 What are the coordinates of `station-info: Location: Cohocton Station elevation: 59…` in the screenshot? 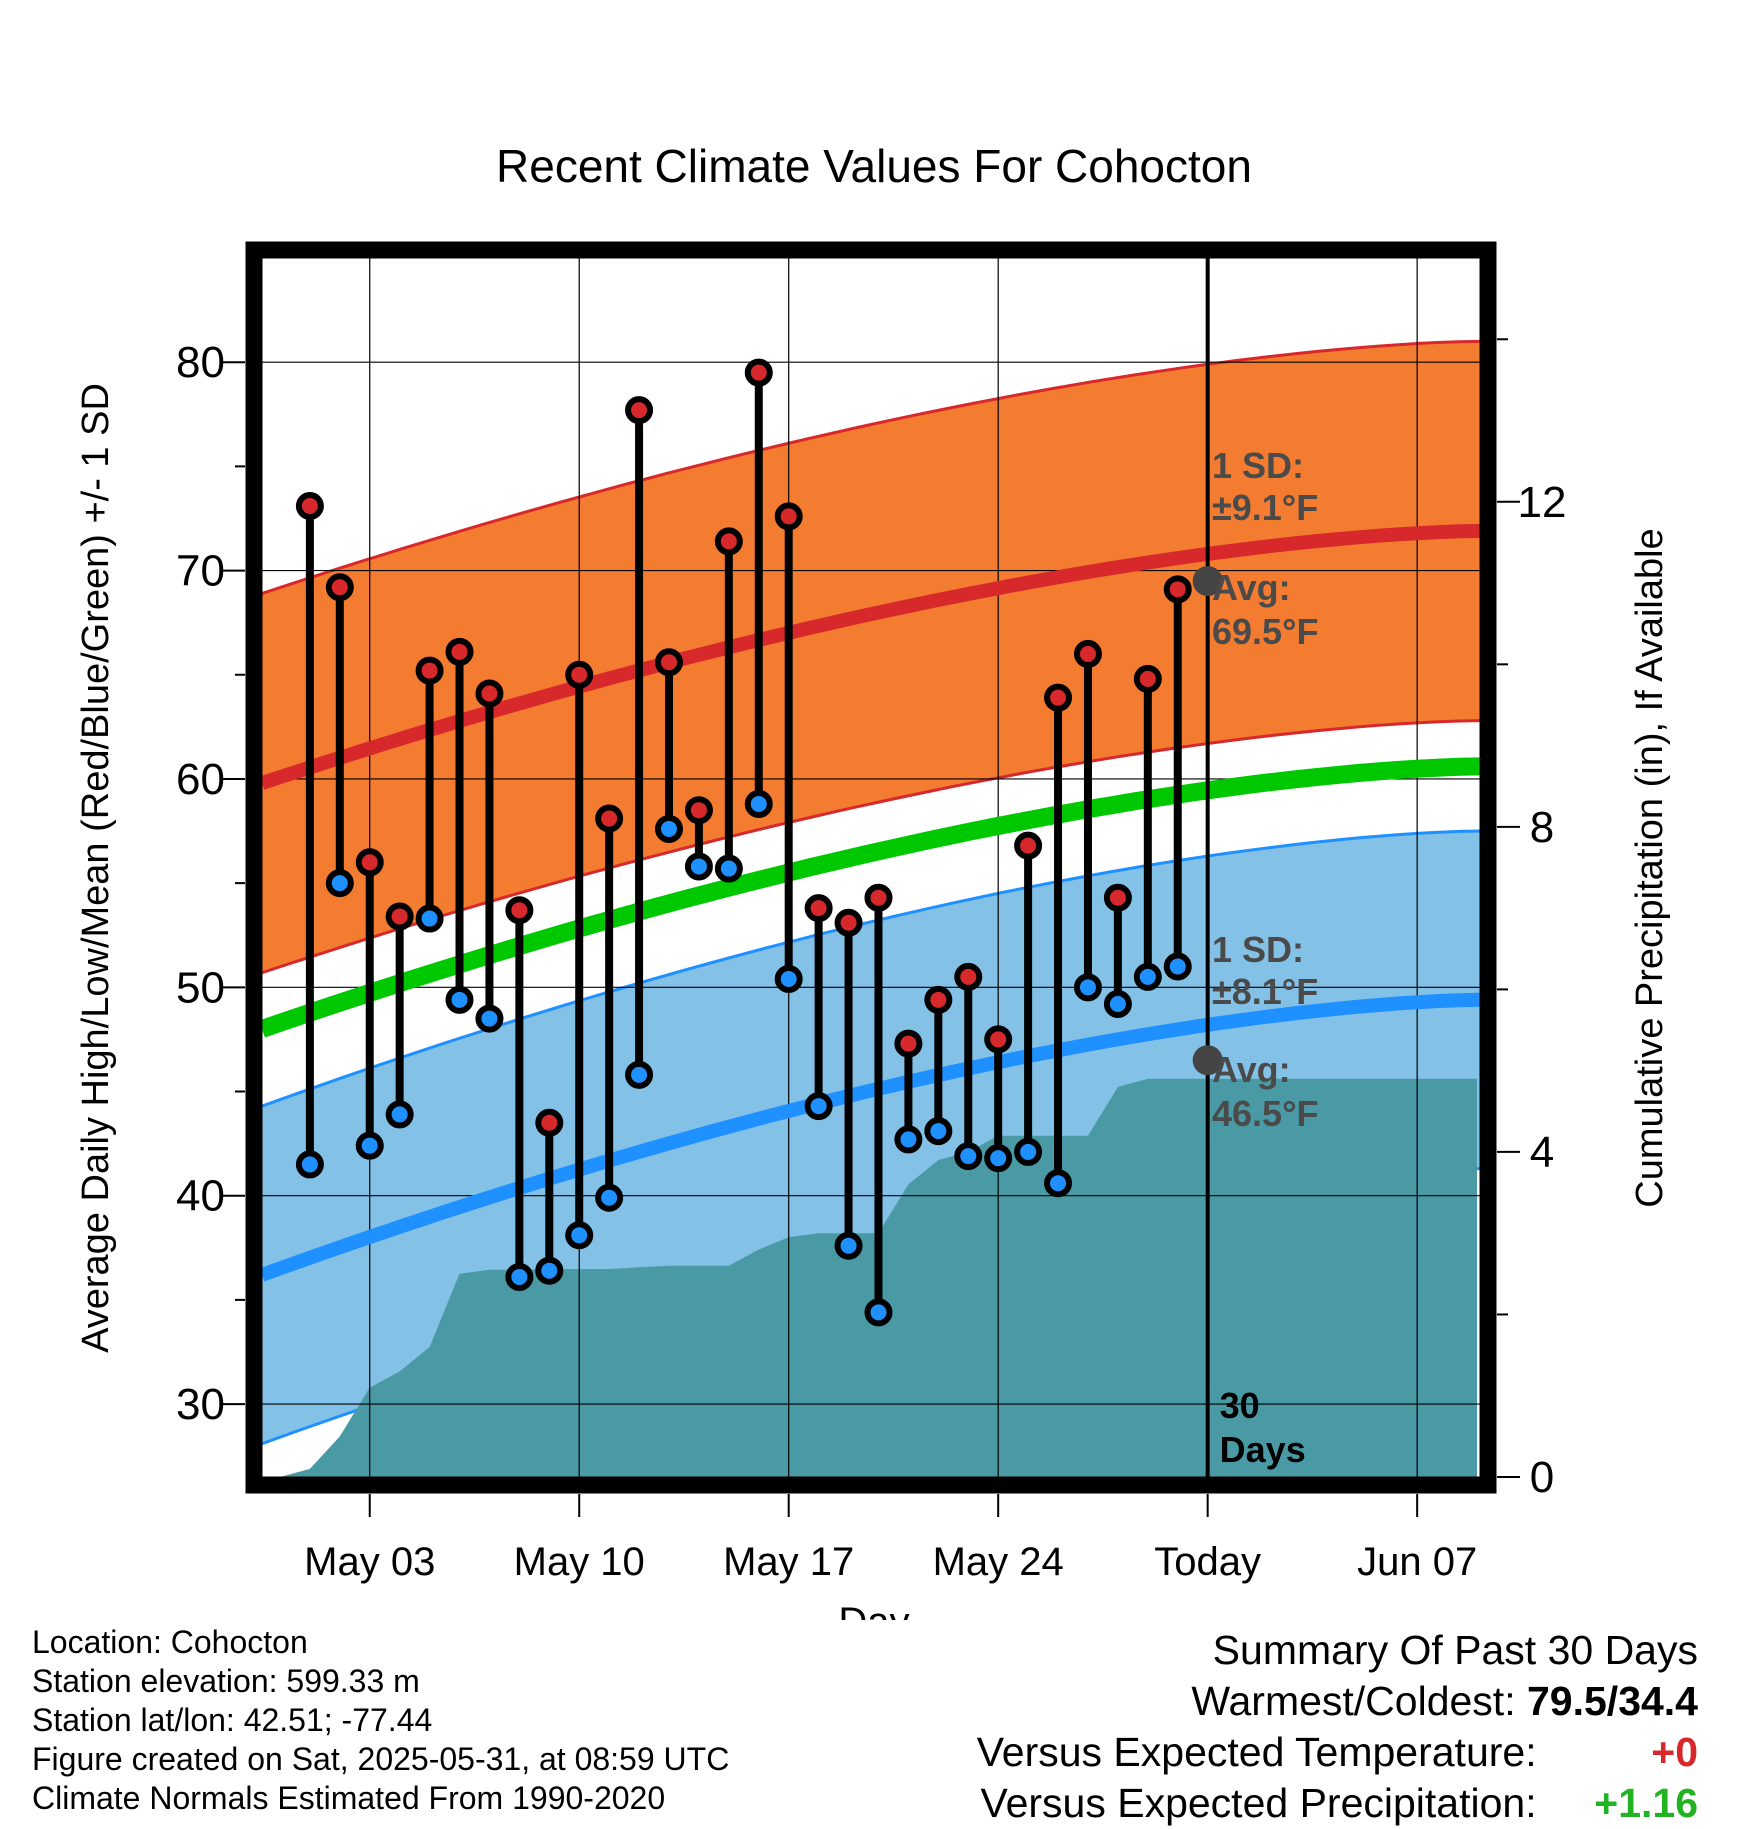 It's located at (380, 1720).